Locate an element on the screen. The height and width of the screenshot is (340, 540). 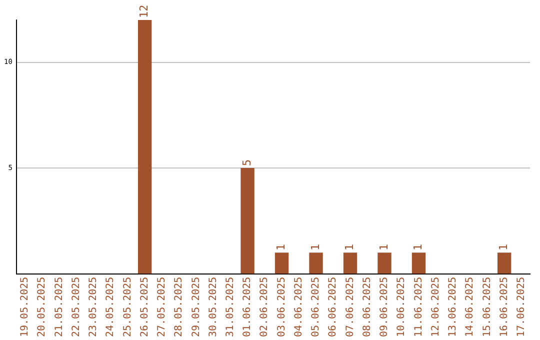
x-tick-label: 06.06.2025 is located at coordinates (333, 307).